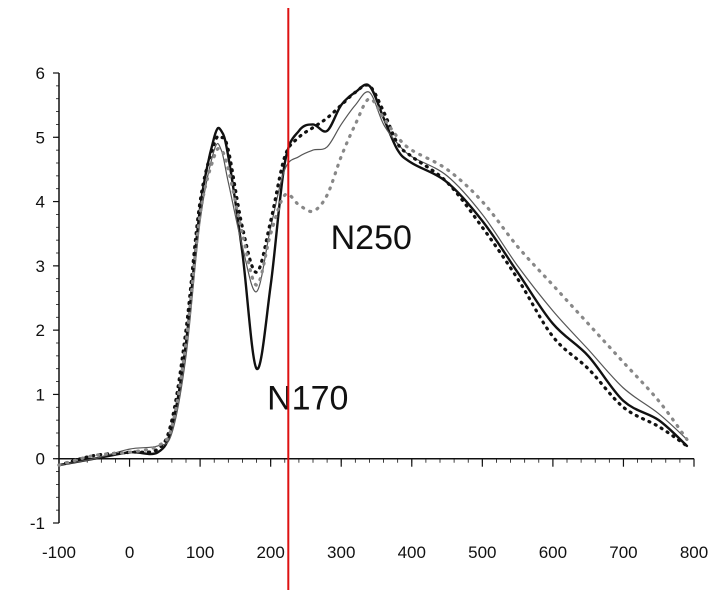  I want to click on x-tick-label: 700, so click(623, 552).